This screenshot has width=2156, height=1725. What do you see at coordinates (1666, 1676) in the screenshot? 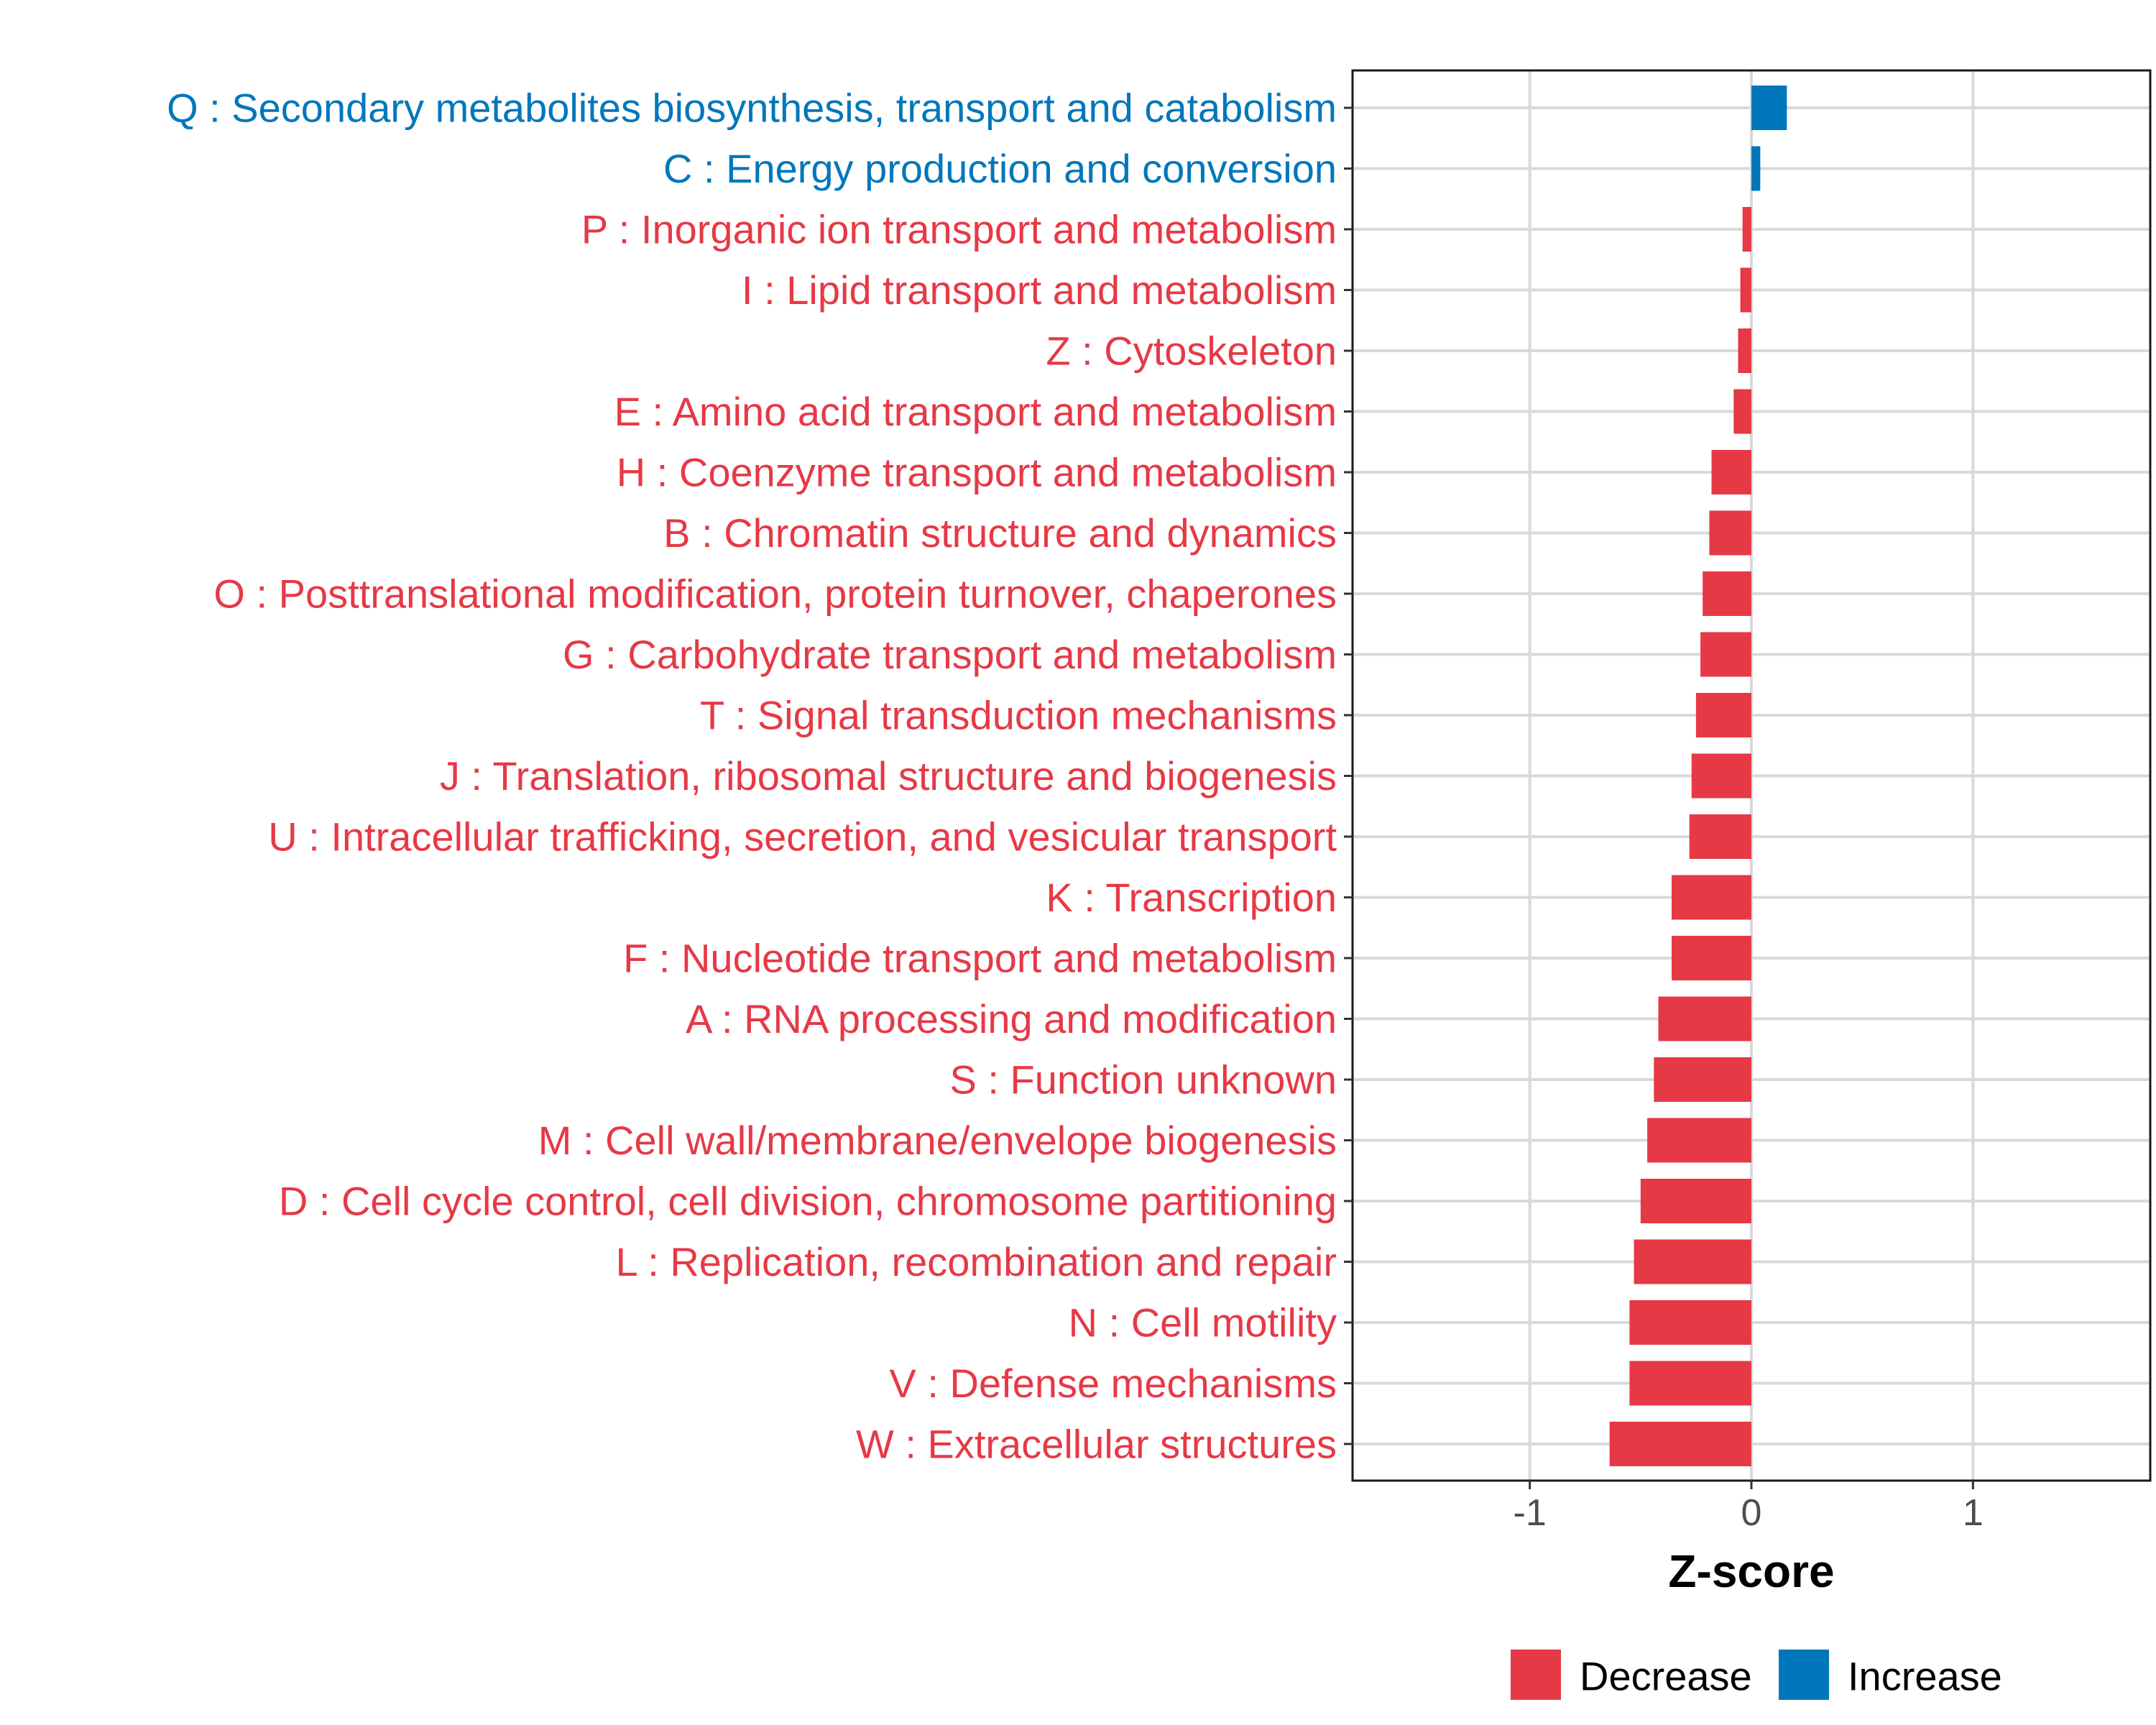
I see `legend-label: Decrease` at bounding box center [1666, 1676].